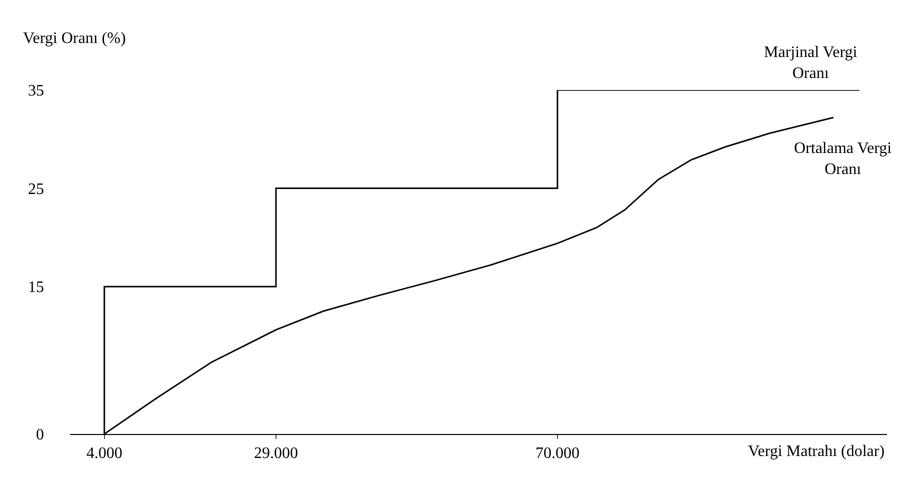  I want to click on y-tick-label: 25, so click(36, 189).